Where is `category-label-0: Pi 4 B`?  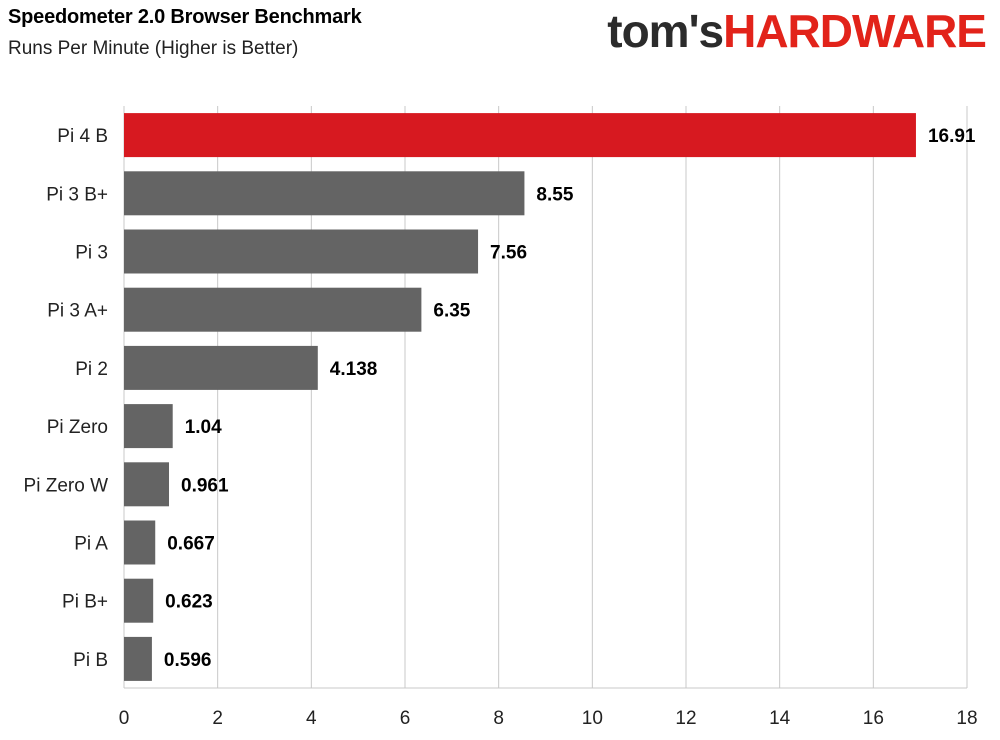
category-label-0: Pi 4 B is located at coordinates (82, 136).